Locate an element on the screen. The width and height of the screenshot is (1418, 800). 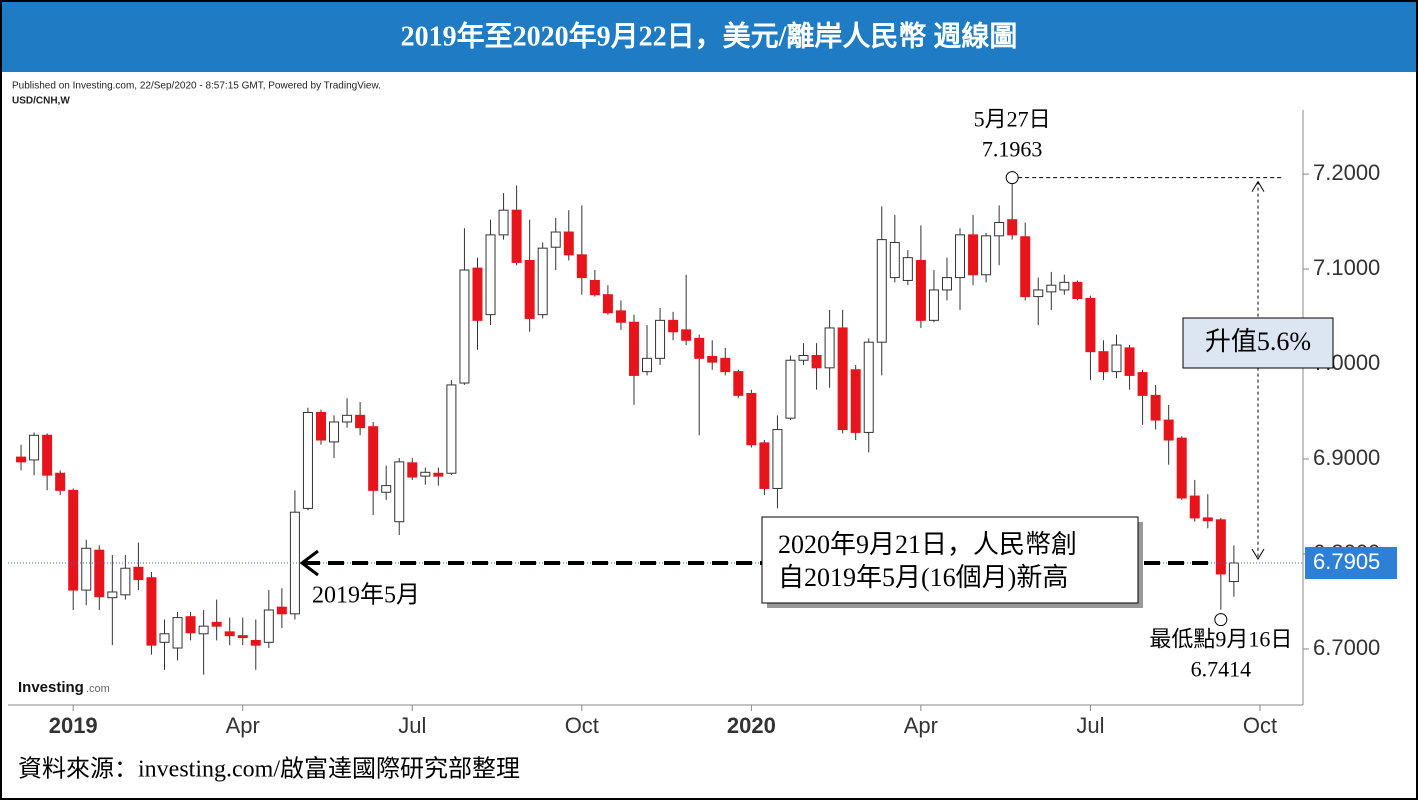
note-line: 2020年9月21日，人民幣創 is located at coordinates (927, 544).